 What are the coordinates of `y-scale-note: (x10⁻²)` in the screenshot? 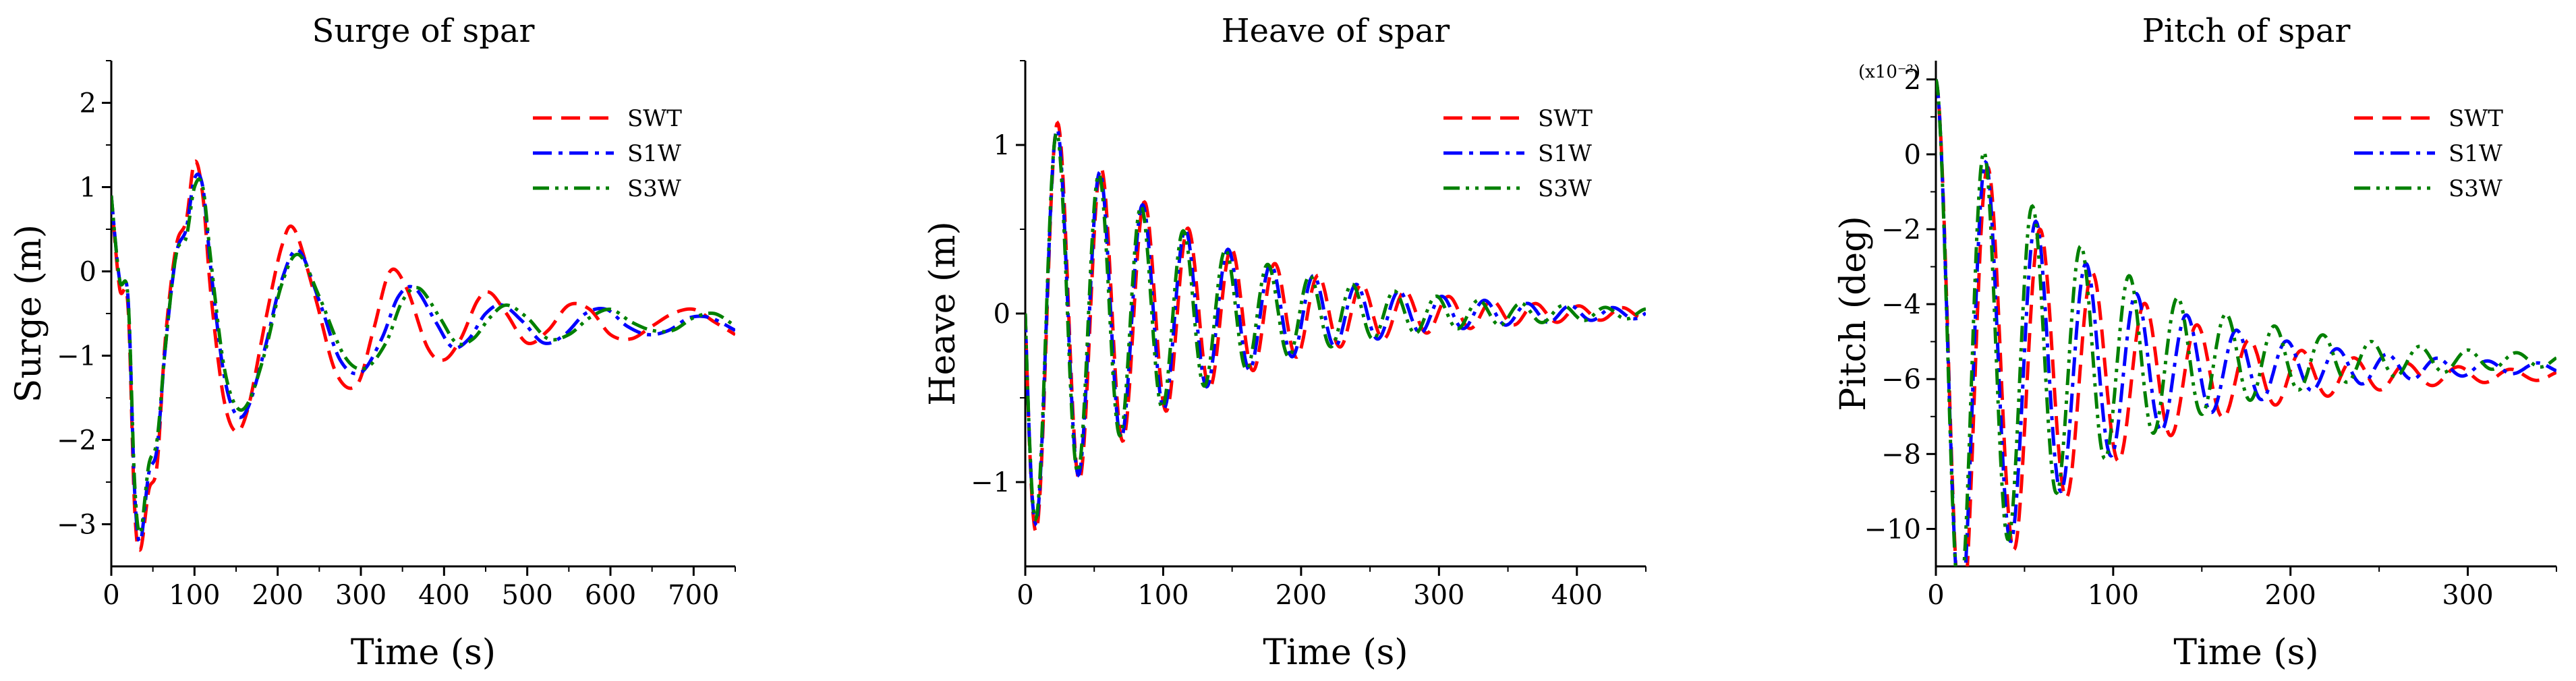 It's located at (1889, 72).